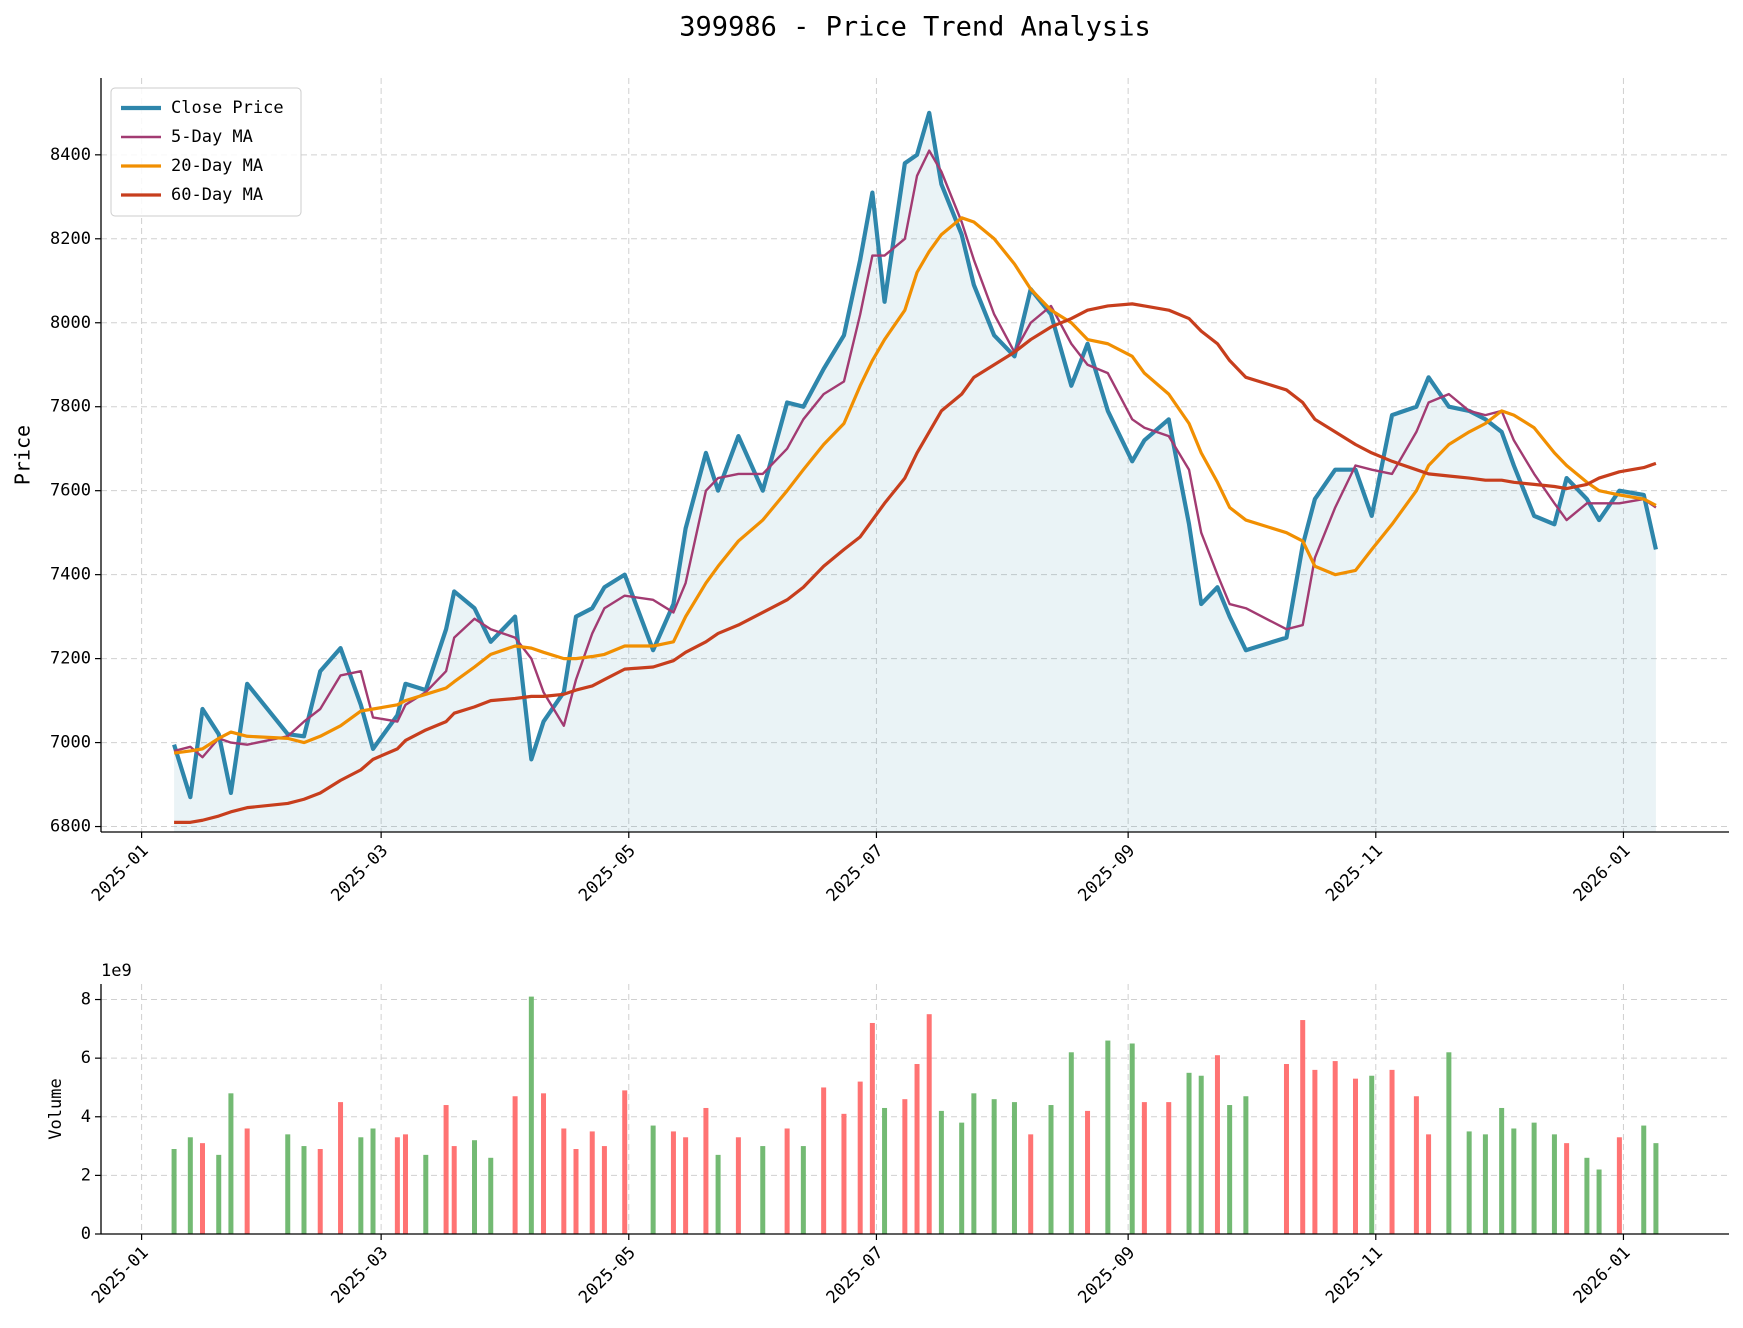  What do you see at coordinates (70, 323) in the screenshot?
I see `y-tick-label: 8000` at bounding box center [70, 323].